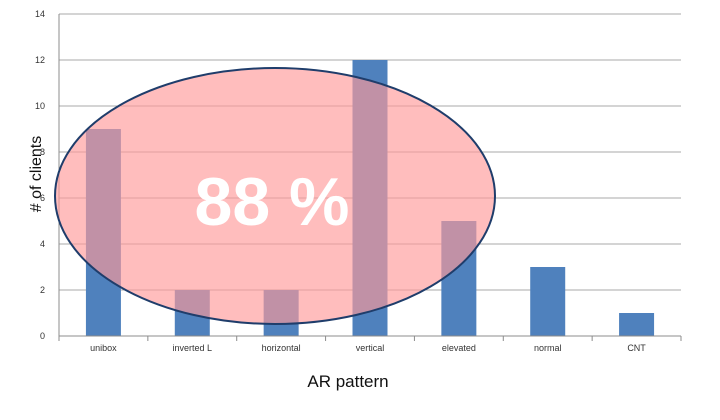 This screenshot has height=420, width=720. Describe the element at coordinates (370, 348) in the screenshot. I see `x-tick-label: vertical` at that location.